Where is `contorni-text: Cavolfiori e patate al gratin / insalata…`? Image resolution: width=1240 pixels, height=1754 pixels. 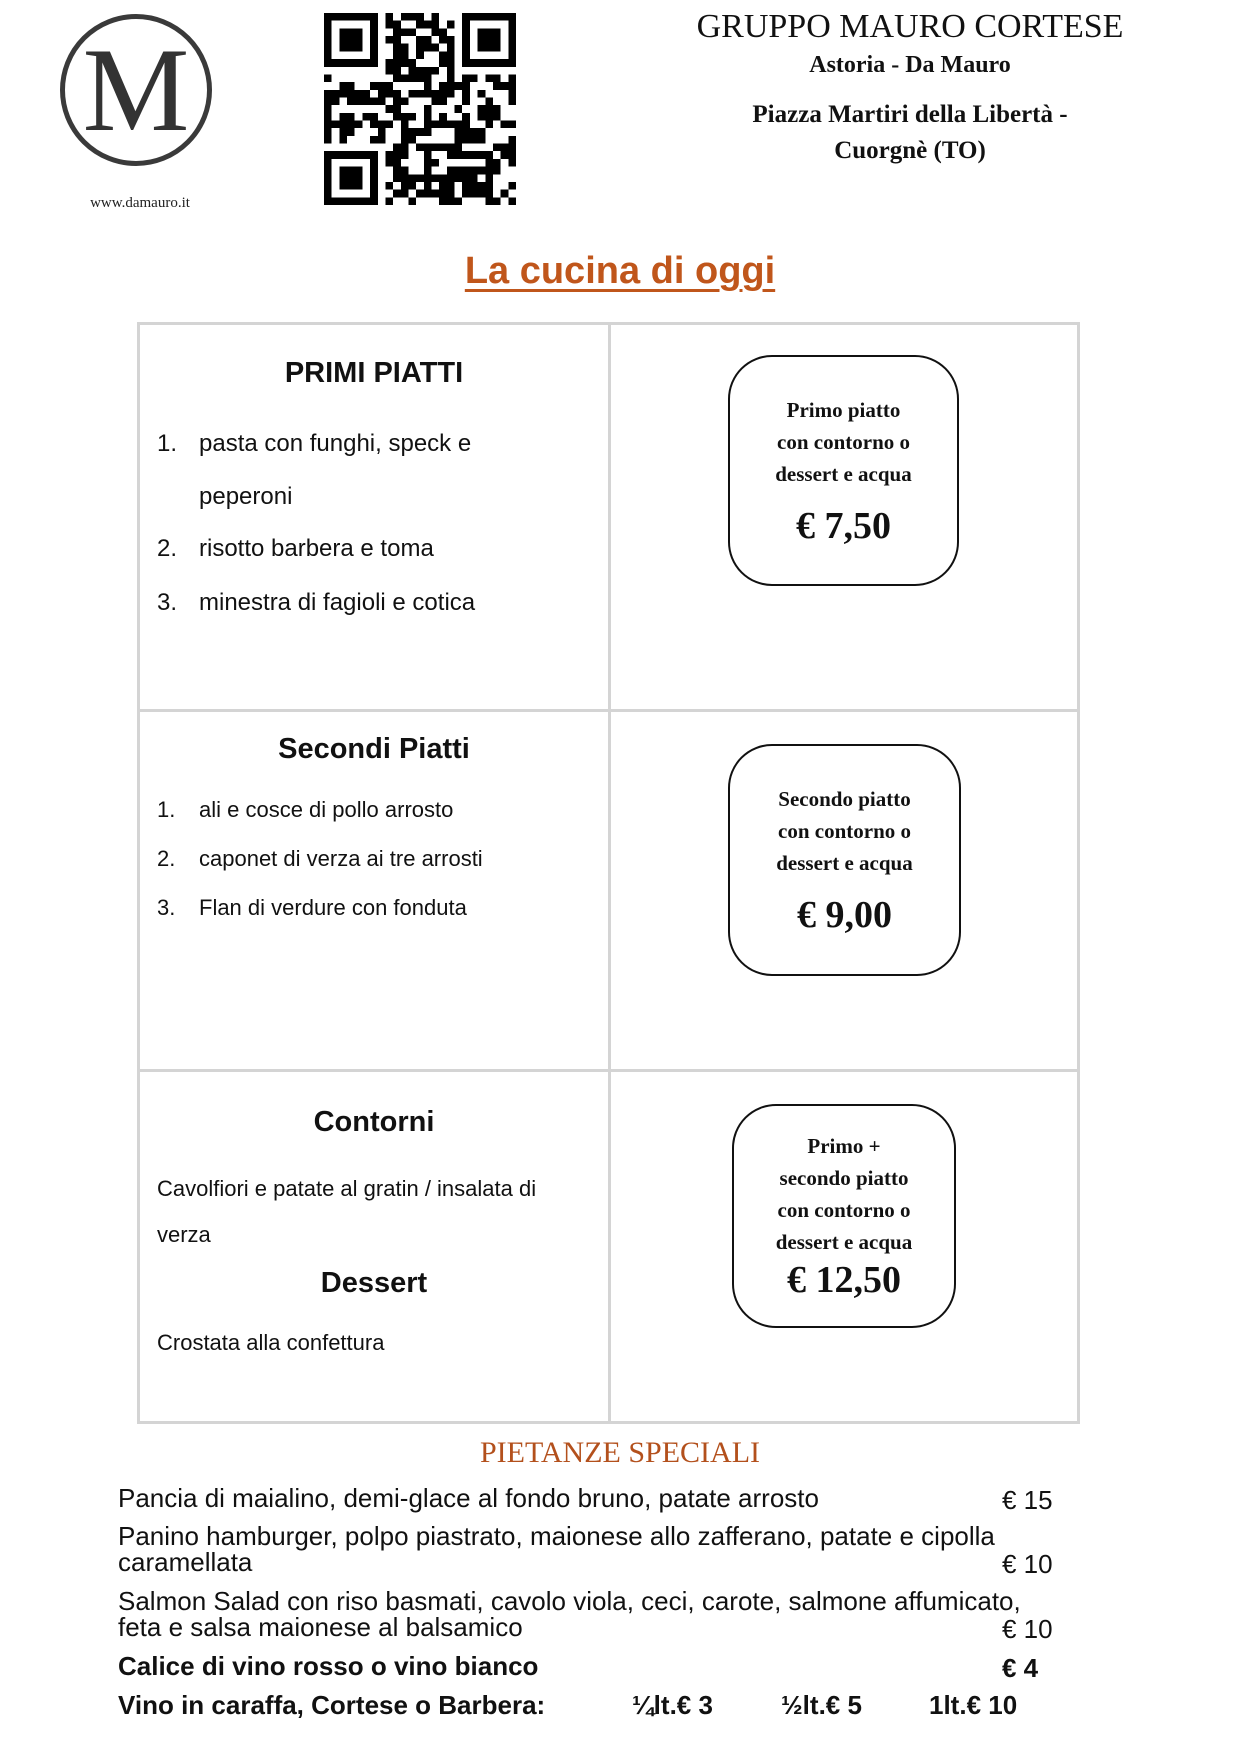
contorni-text: Cavolfiori e patate al gratin / insalata… is located at coordinates (347, 1188).